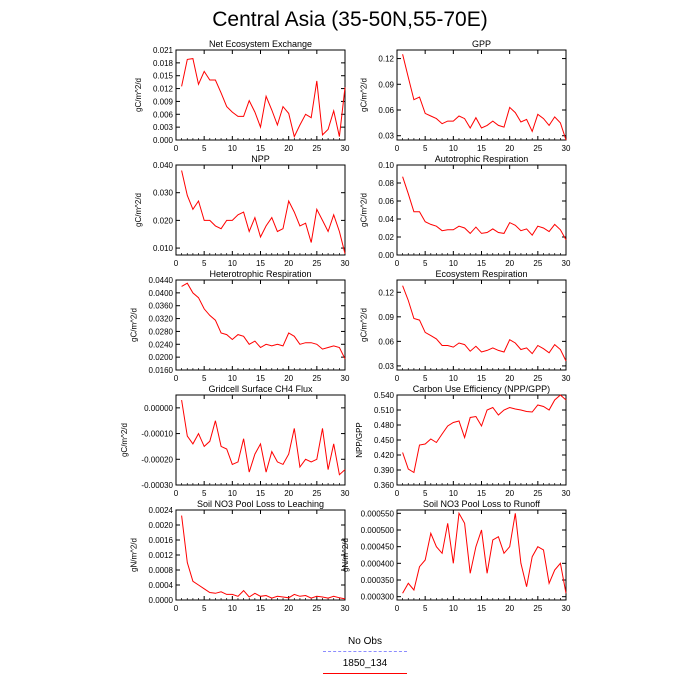 The width and height of the screenshot is (700, 700). I want to click on y-tick-label: 0.0012, so click(161, 555).